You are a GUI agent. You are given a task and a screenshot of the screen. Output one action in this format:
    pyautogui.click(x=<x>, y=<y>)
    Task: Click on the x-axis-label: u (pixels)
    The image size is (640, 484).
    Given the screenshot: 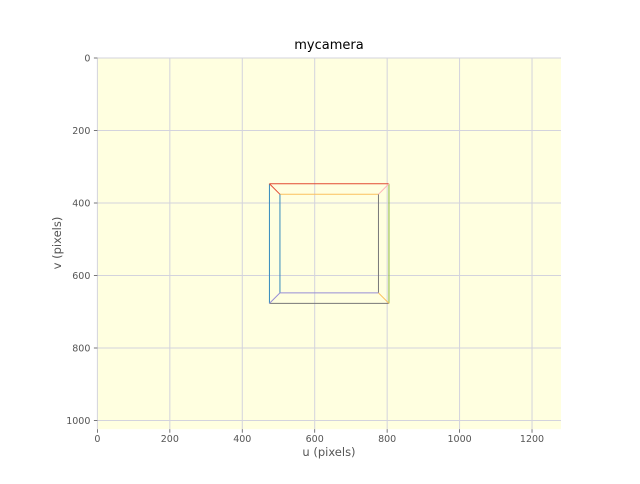 What is the action you would take?
    pyautogui.click(x=328, y=452)
    